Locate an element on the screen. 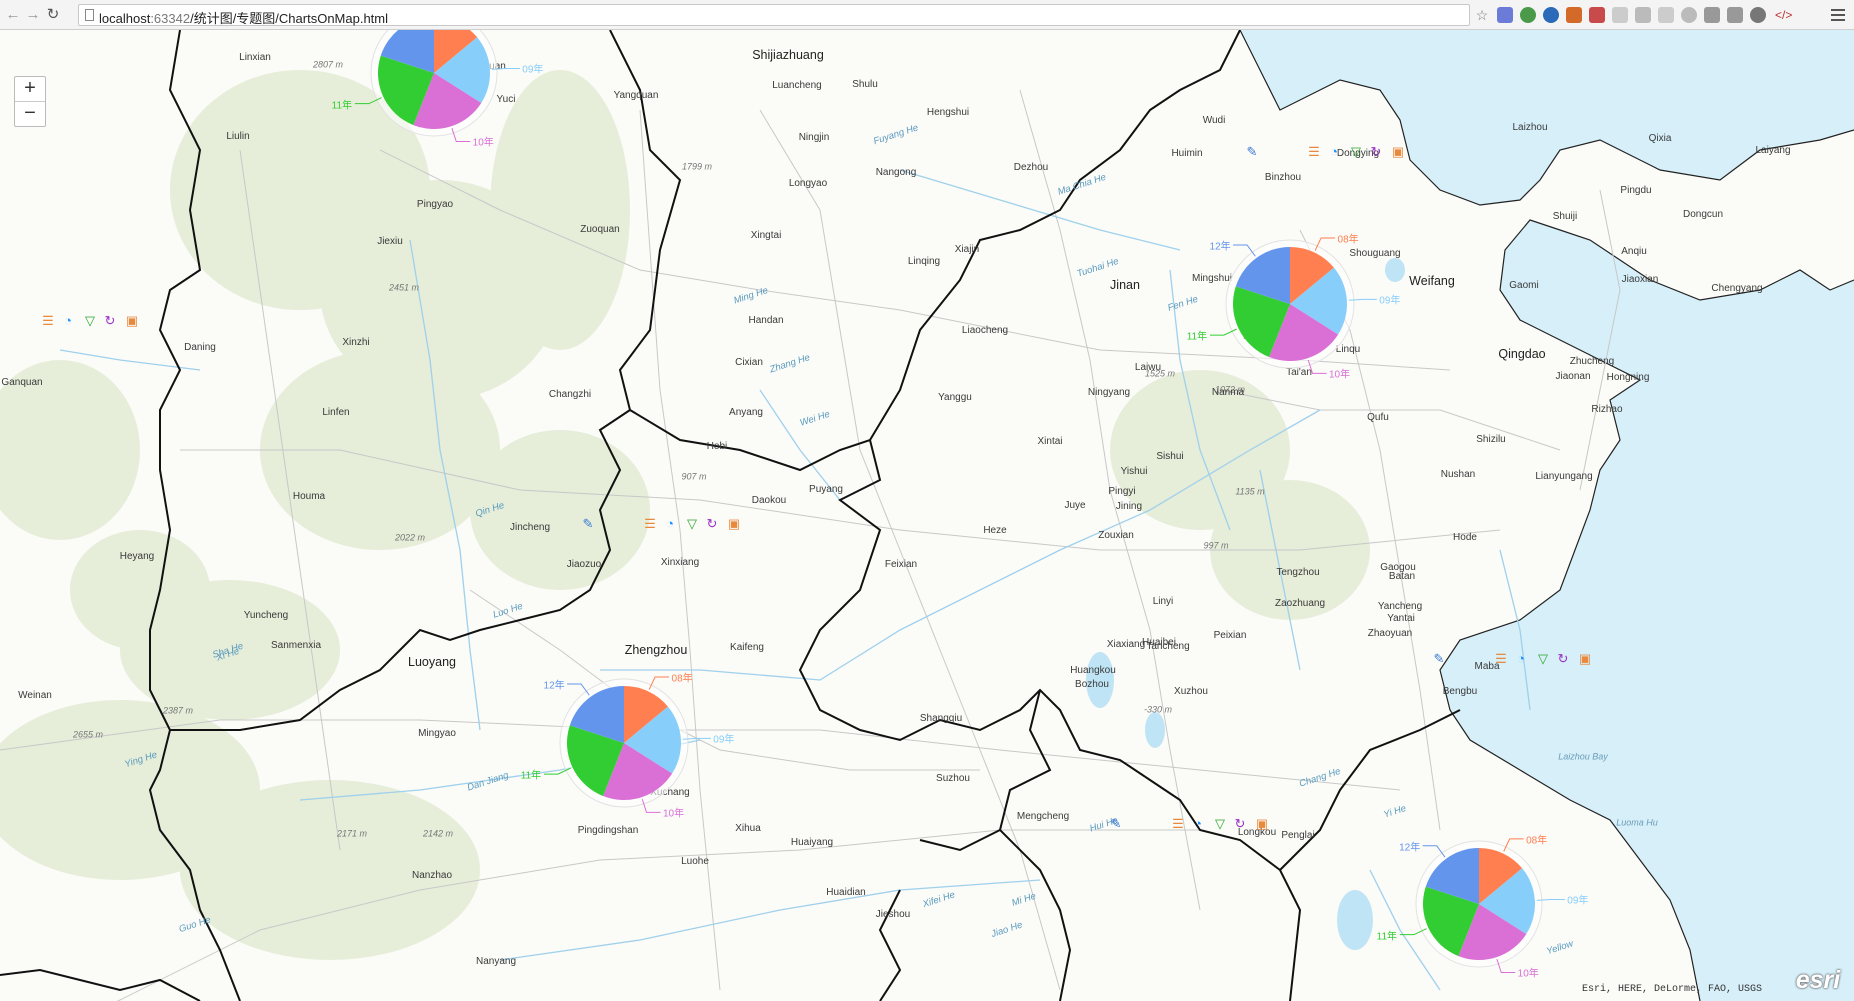 The width and height of the screenshot is (1854, 1001). forward-arrow-icon: → is located at coordinates (33, 14).